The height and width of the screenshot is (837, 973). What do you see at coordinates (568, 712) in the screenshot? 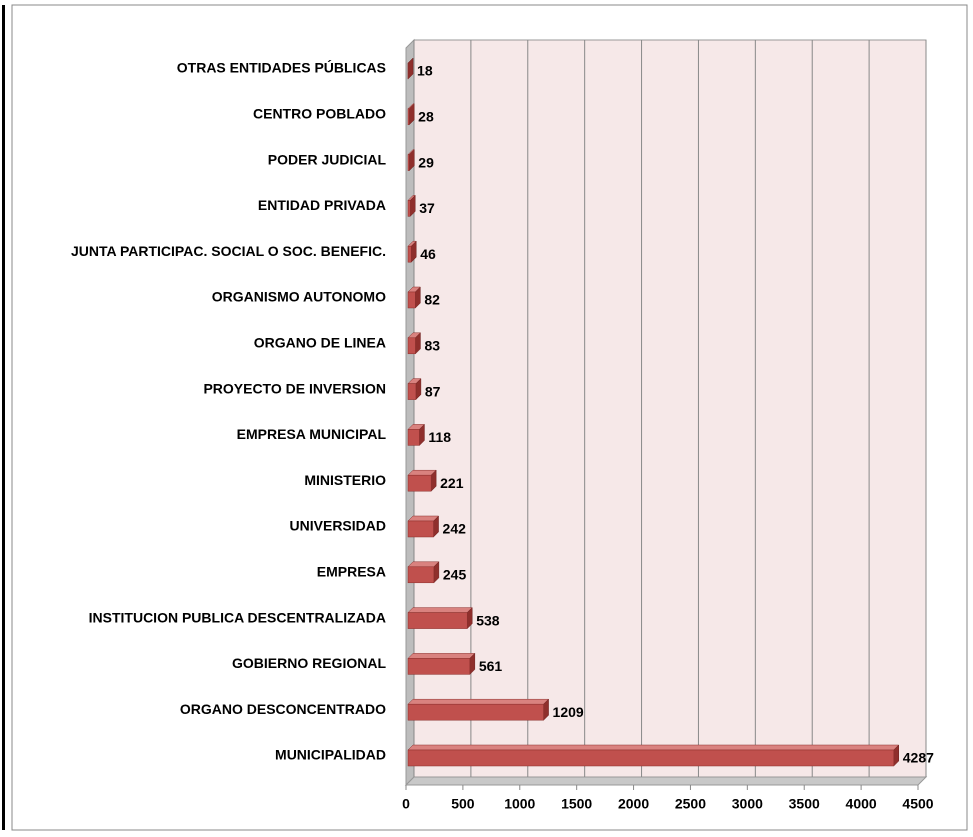
I see `value-label: 1209` at bounding box center [568, 712].